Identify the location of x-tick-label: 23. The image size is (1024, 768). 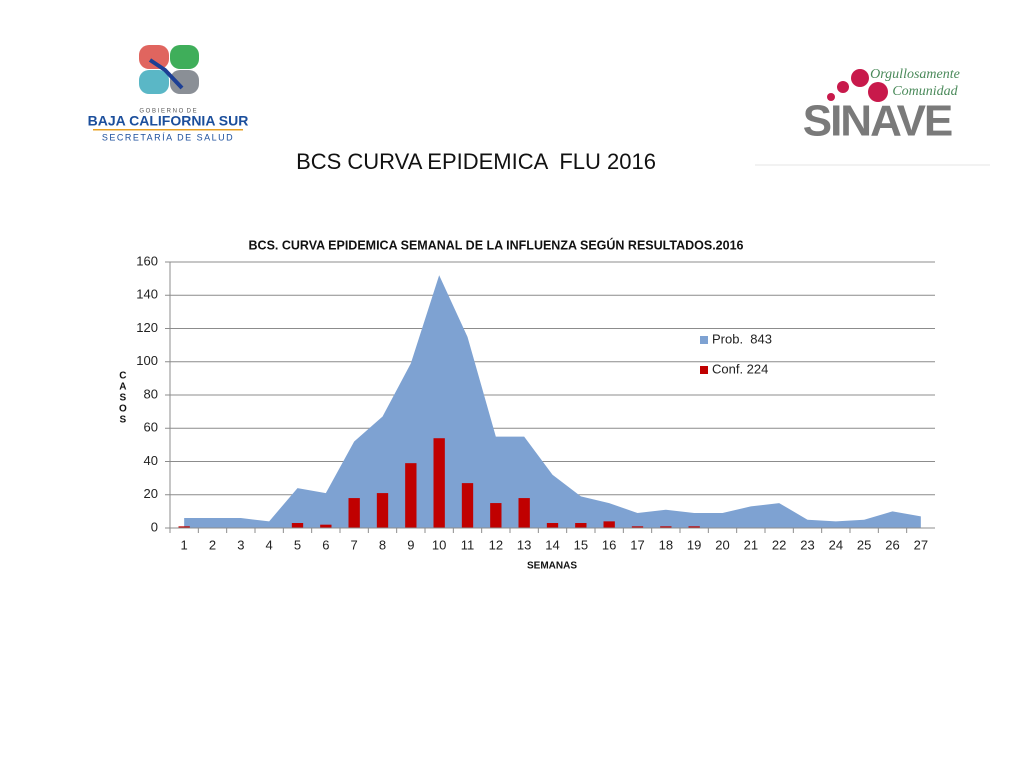
(807, 544).